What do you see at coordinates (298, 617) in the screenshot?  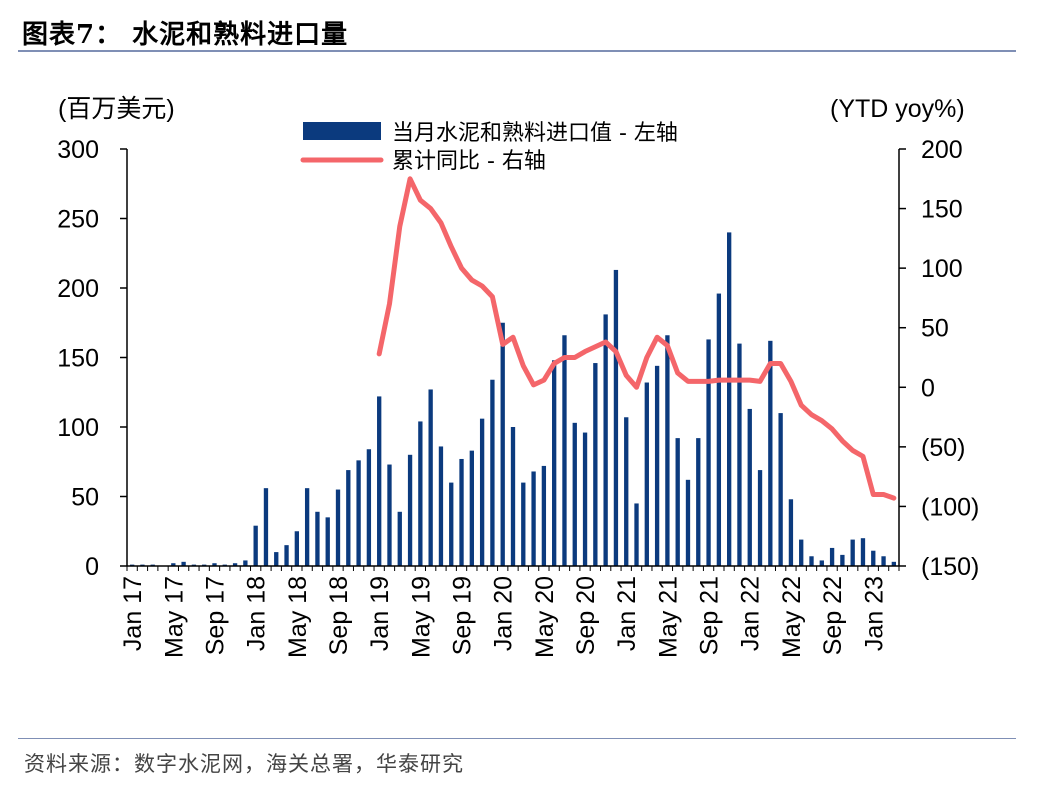 I see `x-tick-label: May 18` at bounding box center [298, 617].